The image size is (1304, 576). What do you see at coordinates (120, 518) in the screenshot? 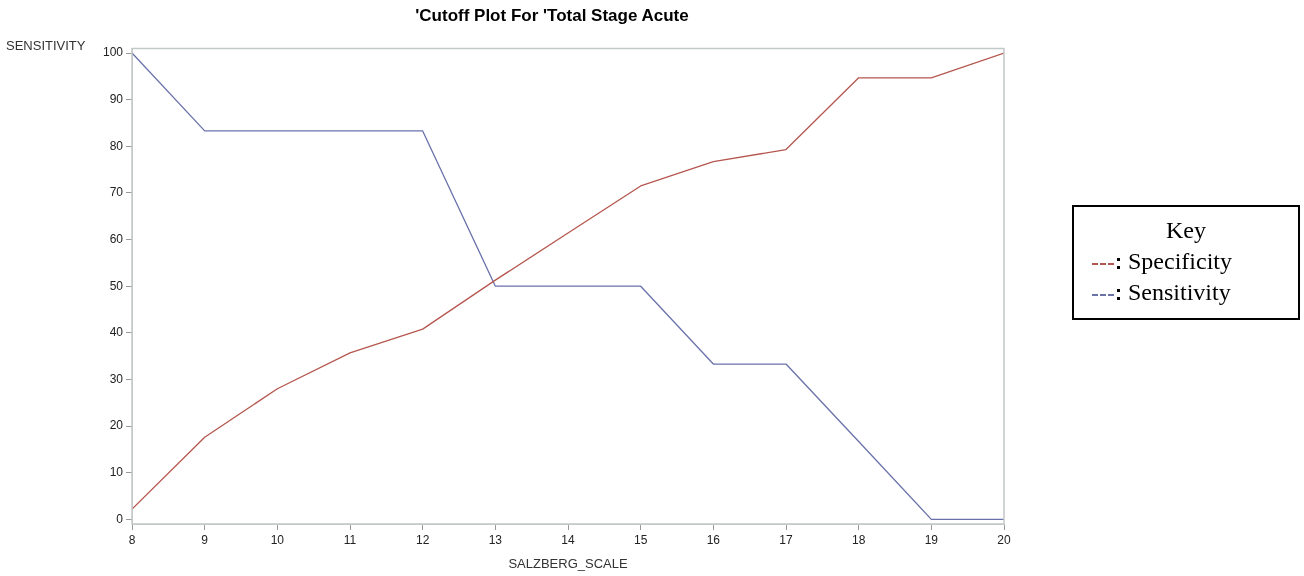
I see `y-tick-label: 0` at bounding box center [120, 518].